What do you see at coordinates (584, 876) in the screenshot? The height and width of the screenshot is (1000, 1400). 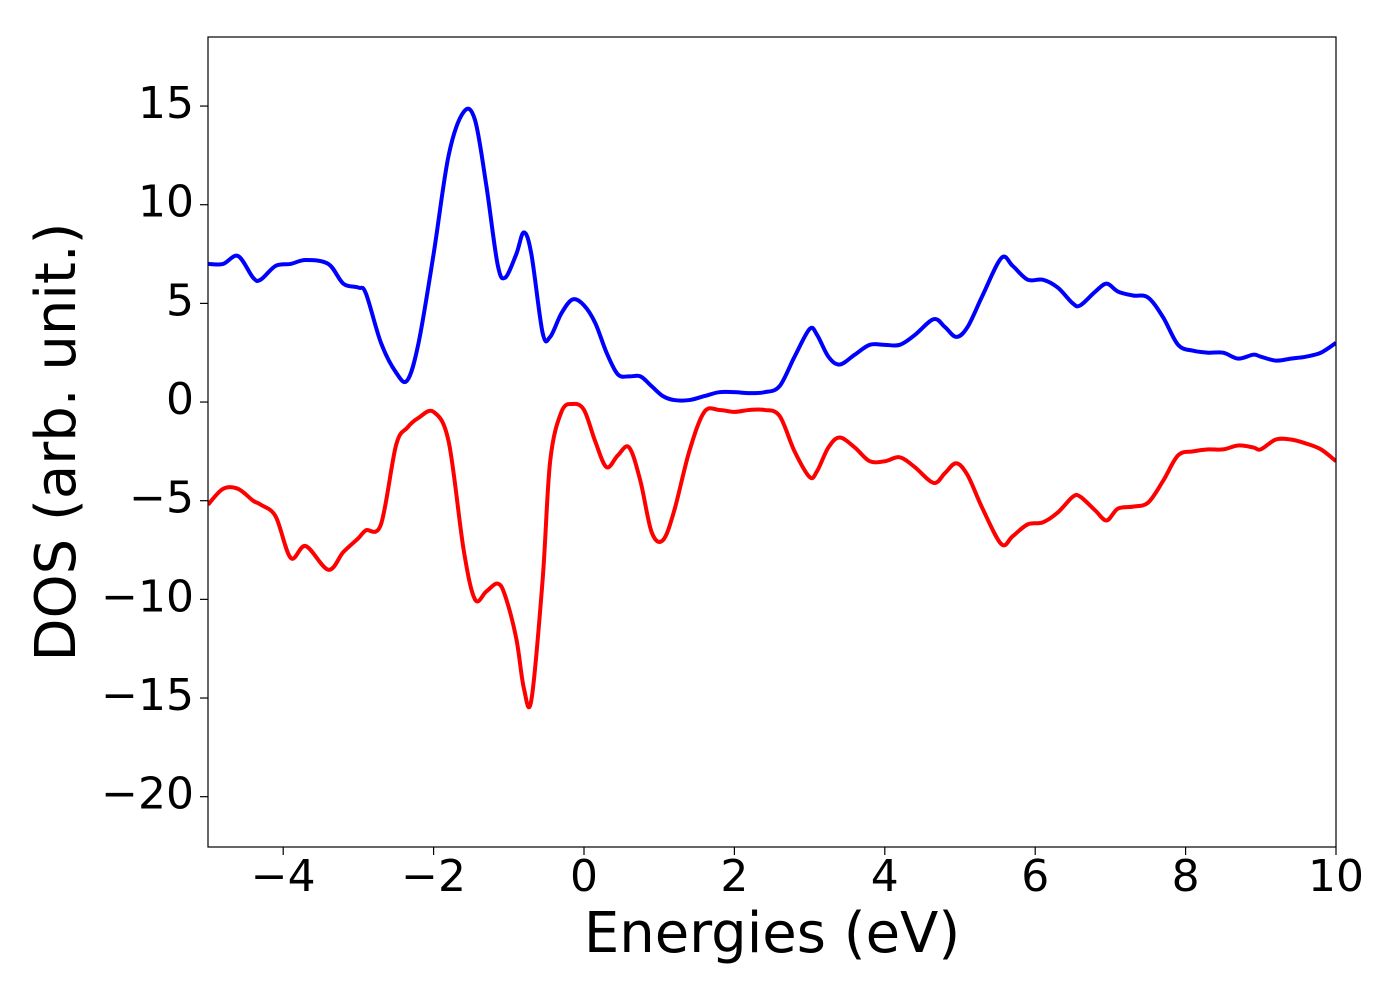 I see `x-tick-label: 0` at bounding box center [584, 876].